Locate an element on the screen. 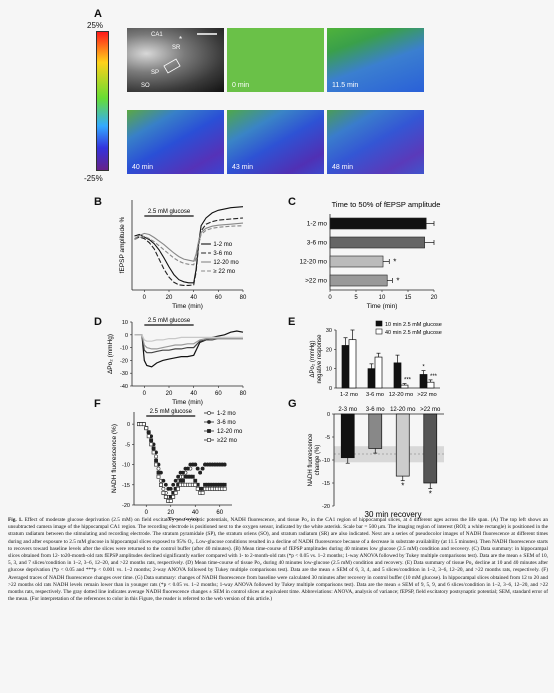  e-y-label: ΔPo₂ (mmHg)negative response is located at coordinates (316, 359).